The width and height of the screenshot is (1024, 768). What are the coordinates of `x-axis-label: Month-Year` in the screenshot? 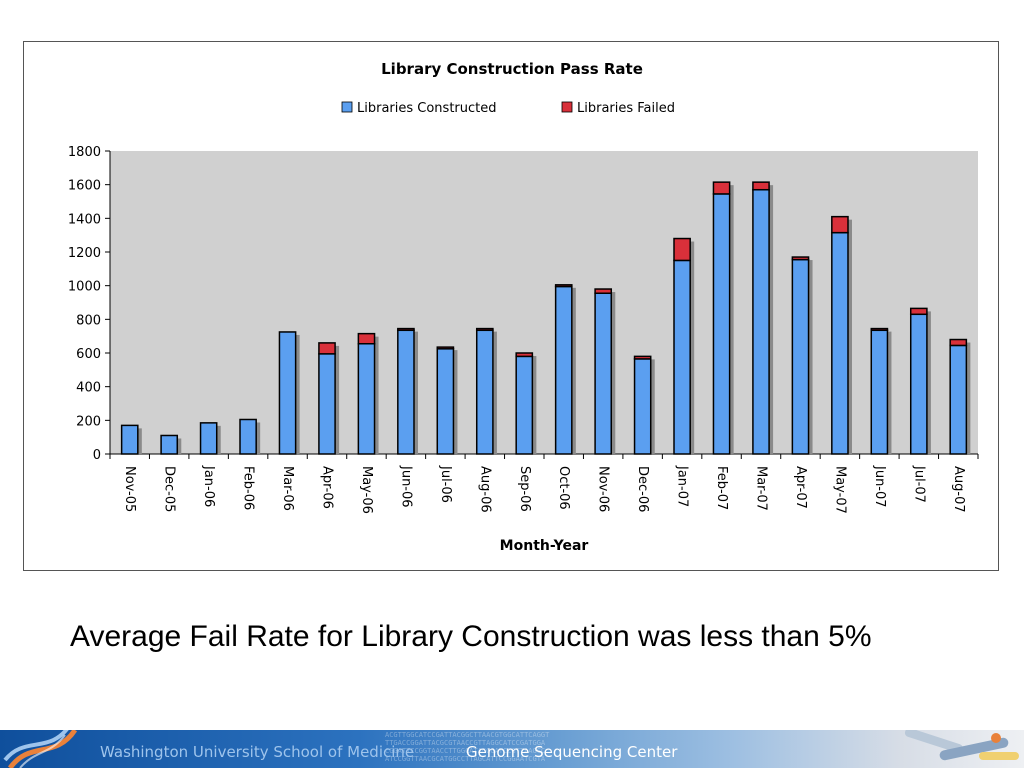 It's located at (544, 546).